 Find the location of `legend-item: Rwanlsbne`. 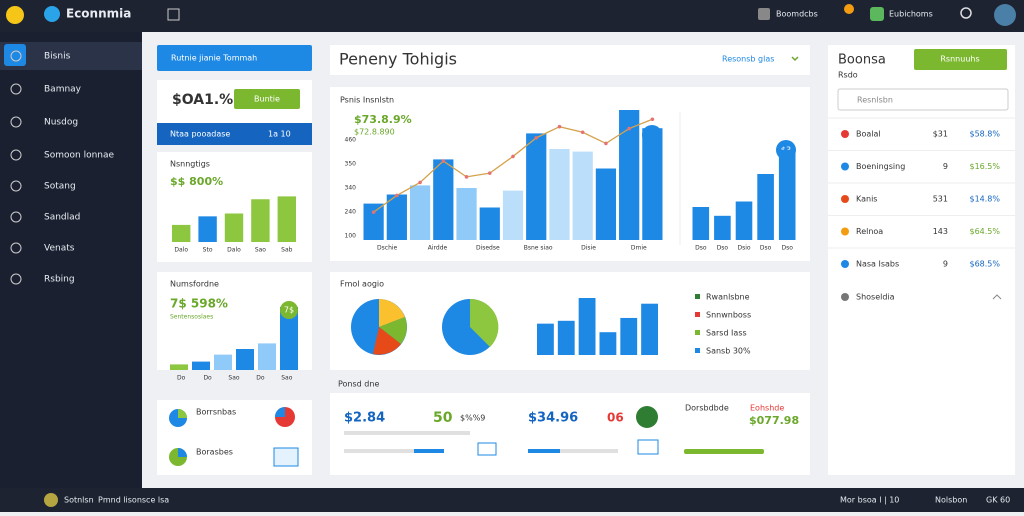

legend-item: Rwanlsbne is located at coordinates (728, 297).